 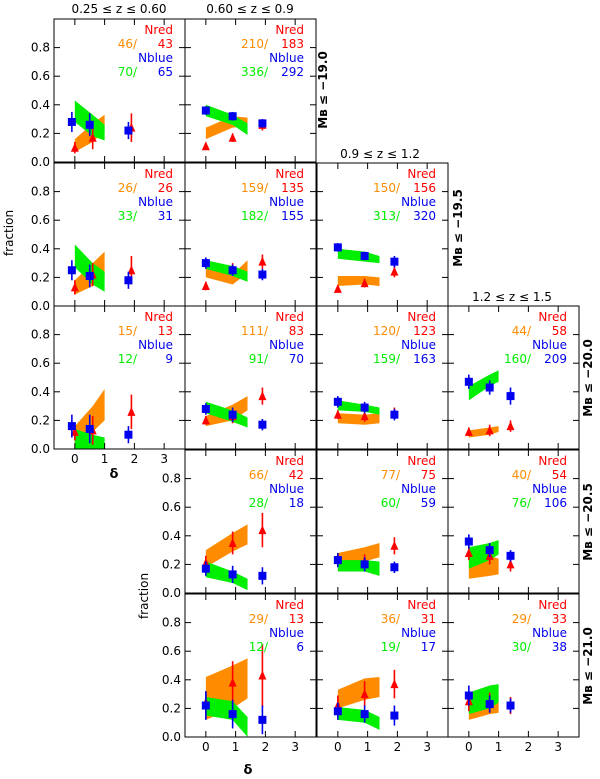 What do you see at coordinates (518, 359) in the screenshot?
I see `nblue-total-count: 160/` at bounding box center [518, 359].